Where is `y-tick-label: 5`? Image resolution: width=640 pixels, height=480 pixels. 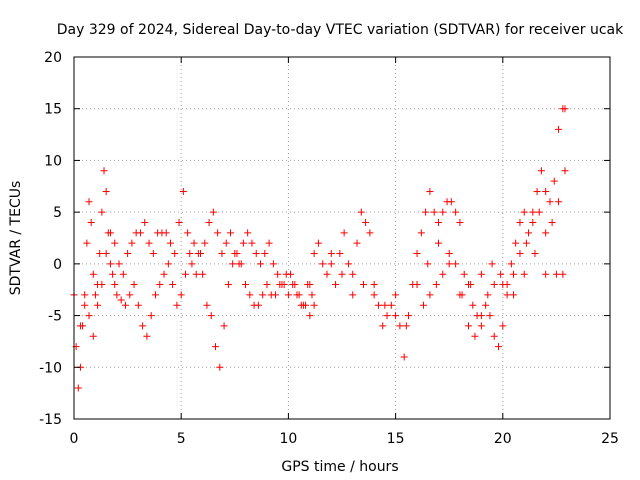
y-tick-label: 5 is located at coordinates (57, 213).